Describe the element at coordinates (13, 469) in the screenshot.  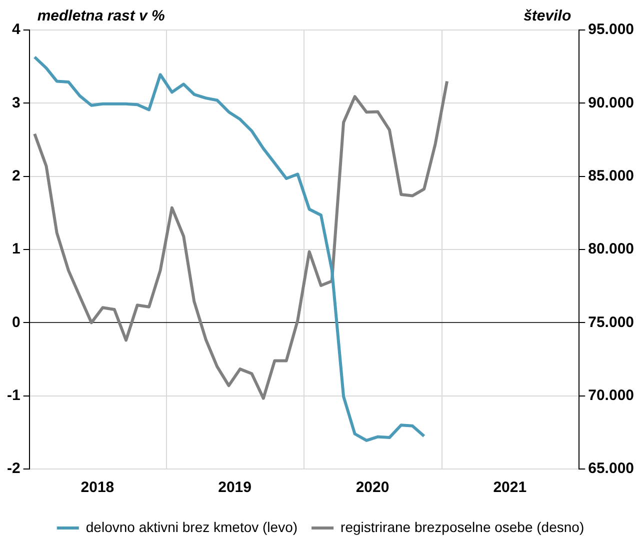
I see `y-tick-label: -2` at that location.